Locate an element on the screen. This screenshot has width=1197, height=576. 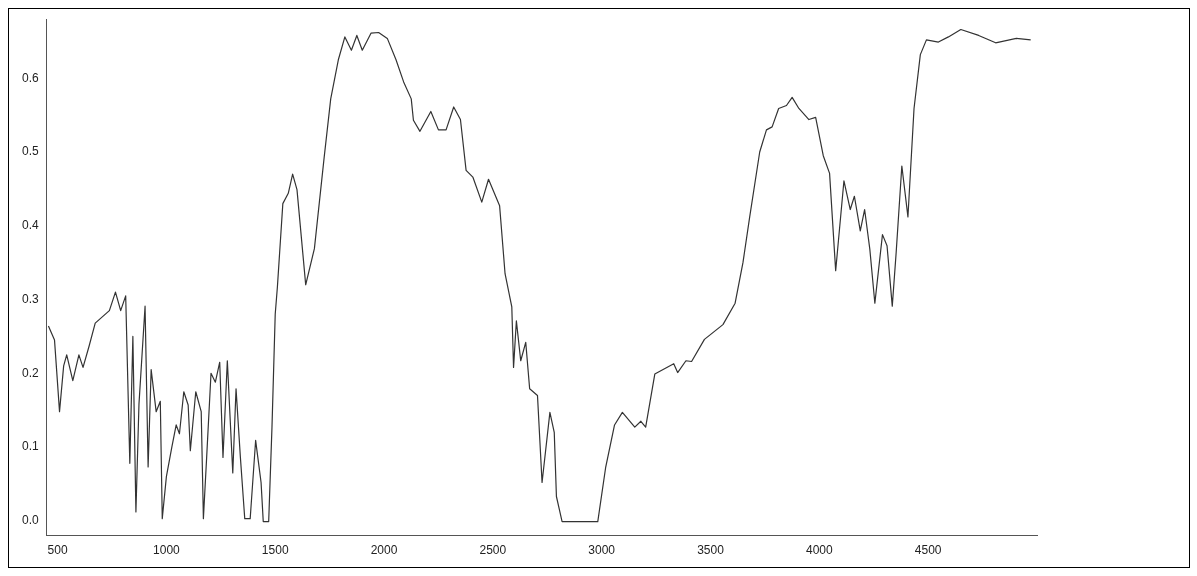
y-tick-label: 0.5 is located at coordinates (30, 151).